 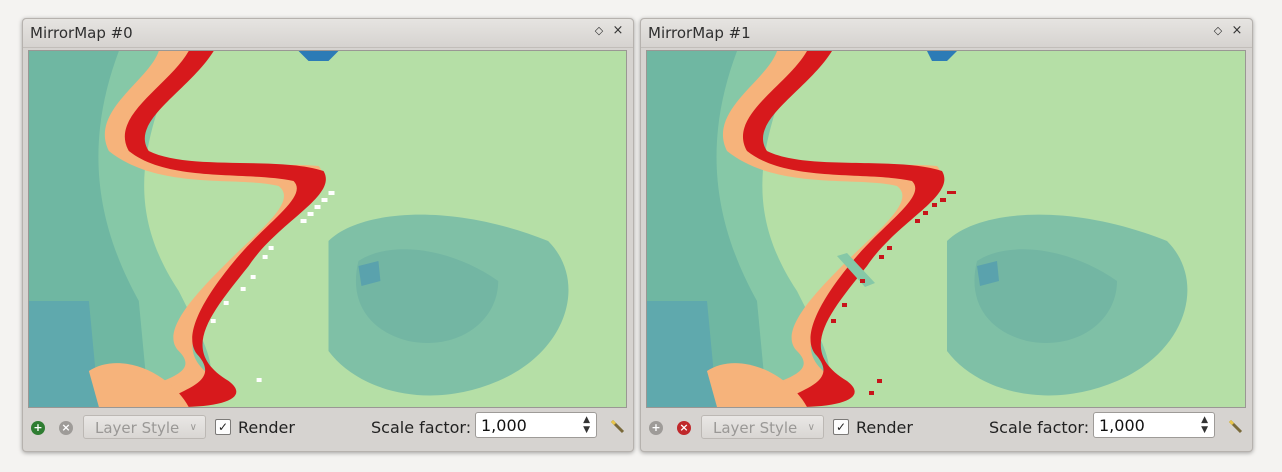 What do you see at coordinates (699, 33) in the screenshot?
I see `panel-title: MirrorMap #1` at bounding box center [699, 33].